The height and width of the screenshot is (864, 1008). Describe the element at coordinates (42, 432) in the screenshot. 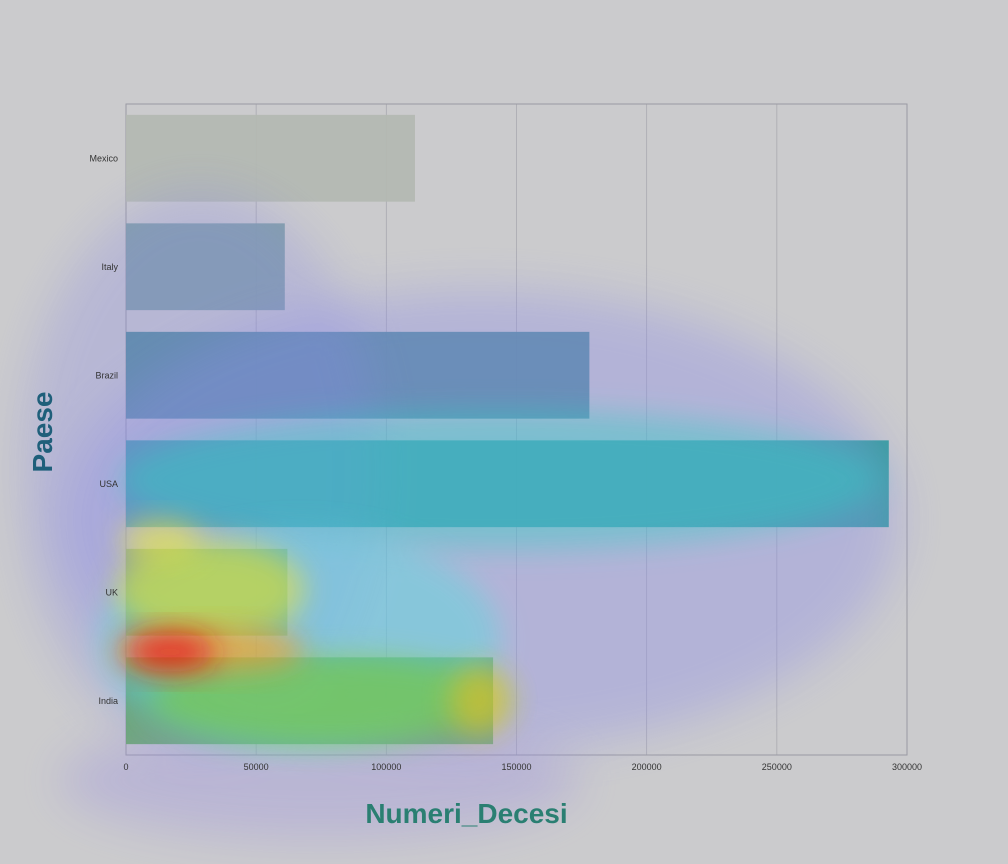

I see `y-axis-title: Paese` at that location.